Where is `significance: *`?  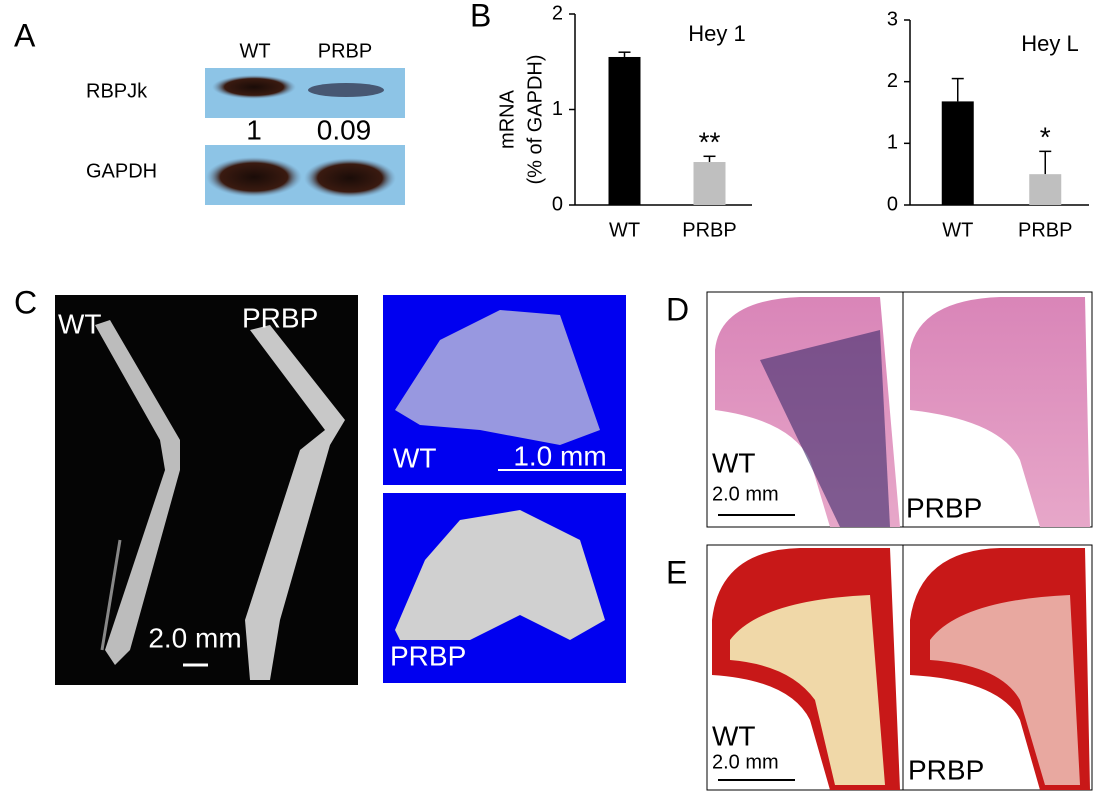
significance: * is located at coordinates (1045, 137).